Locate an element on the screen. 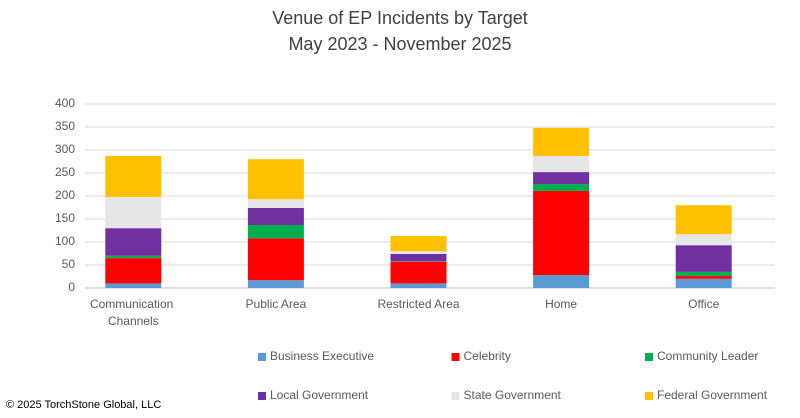 This screenshot has width=800, height=418. chart-subtitle: May 2023 - November 2025 is located at coordinates (399, 44).